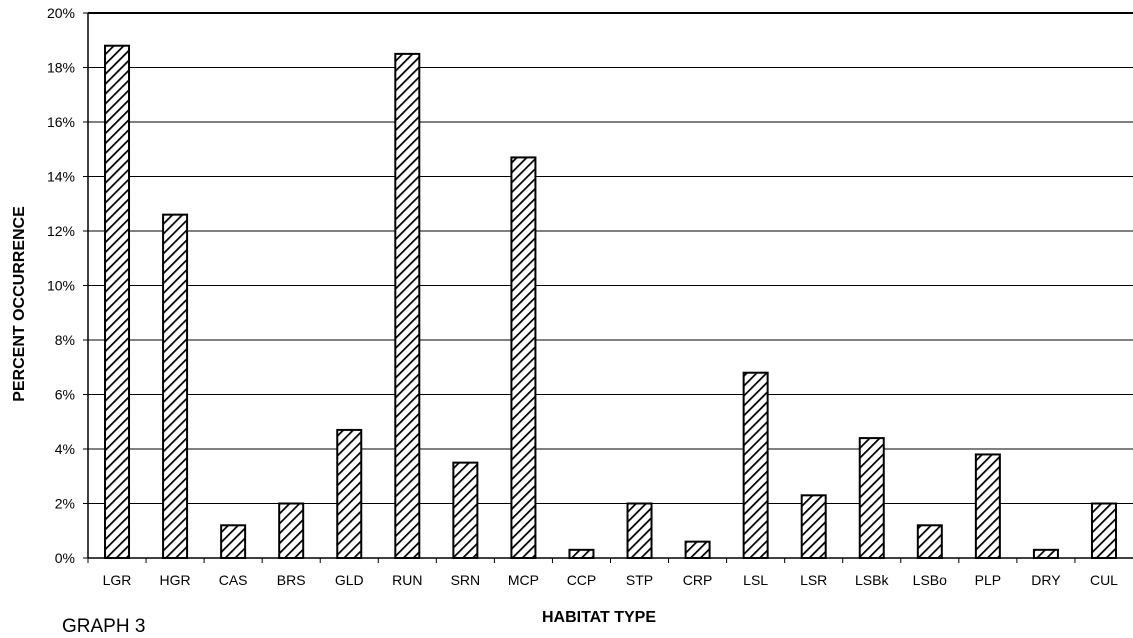 Image resolution: width=1133 pixels, height=638 pixels. What do you see at coordinates (407, 305) in the screenshot?
I see `bar-run` at bounding box center [407, 305].